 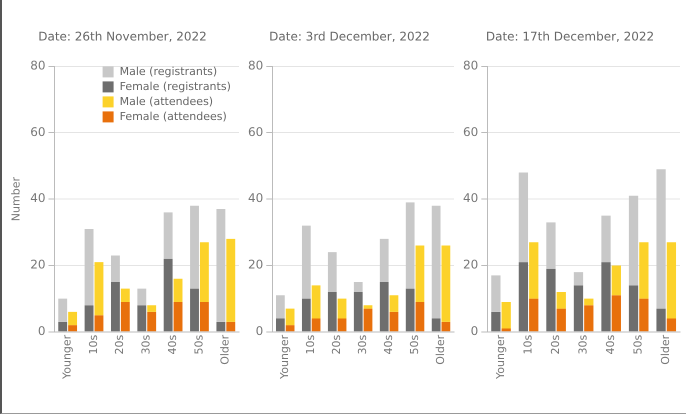 What do you see at coordinates (167, 101) in the screenshot?
I see `legend-label: Male (attendees)` at bounding box center [167, 101].